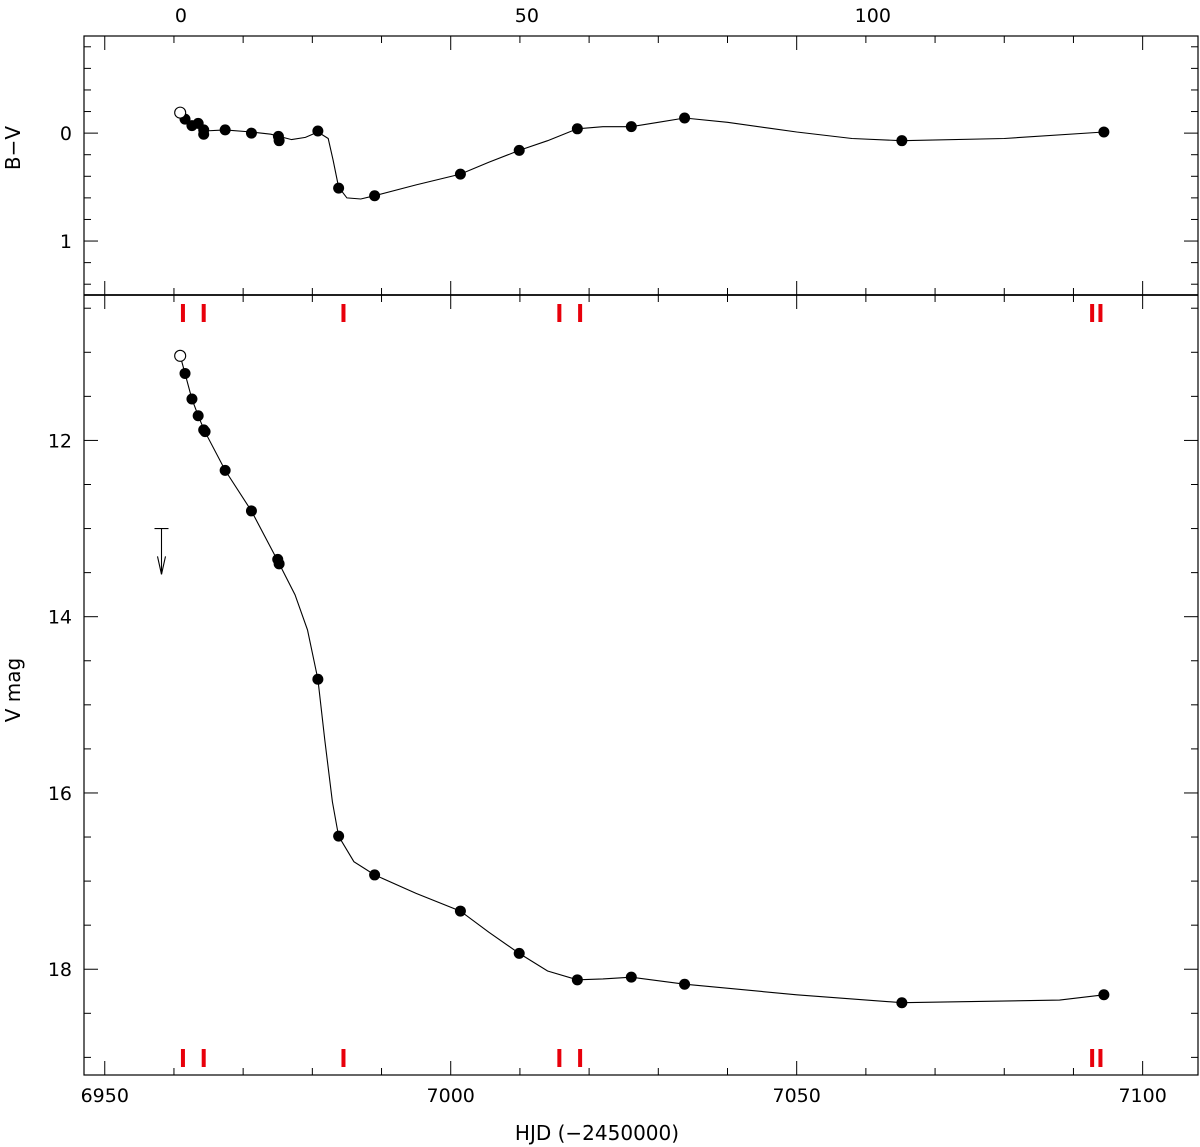 The height and width of the screenshot is (1147, 1200). Describe the element at coordinates (105, 1096) in the screenshot. I see `x-tick-label: 6950` at that location.